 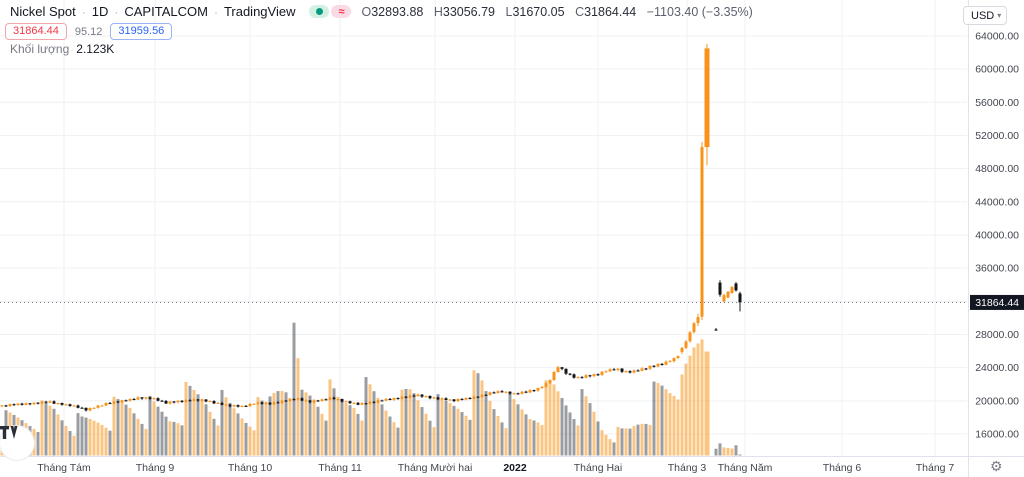 What do you see at coordinates (997, 36) in the screenshot?
I see `price-axis-label: 64000.00` at bounding box center [997, 36].